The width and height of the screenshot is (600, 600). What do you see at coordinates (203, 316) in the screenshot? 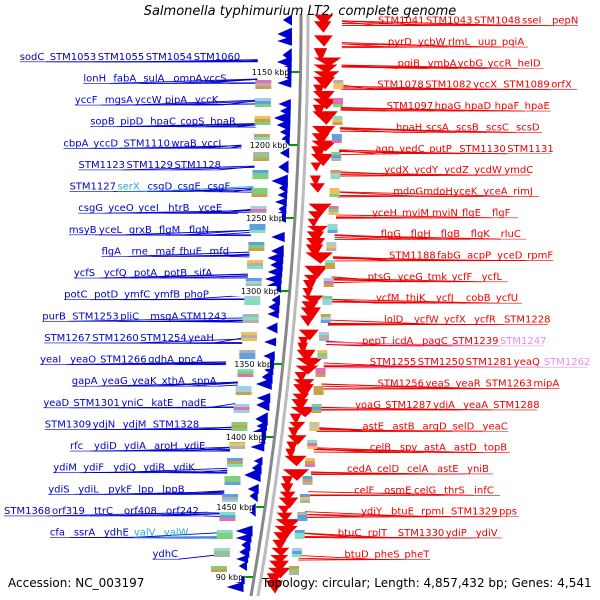
I see `gene-label: STM1243` at bounding box center [203, 316].